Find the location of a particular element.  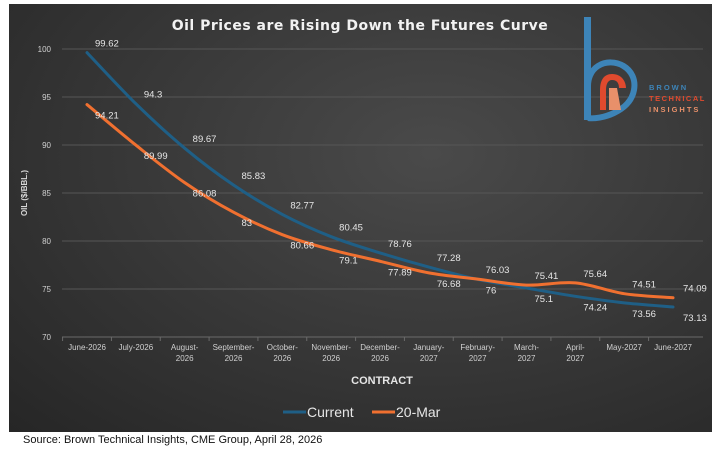

data-label: 75.64 is located at coordinates (595, 274).